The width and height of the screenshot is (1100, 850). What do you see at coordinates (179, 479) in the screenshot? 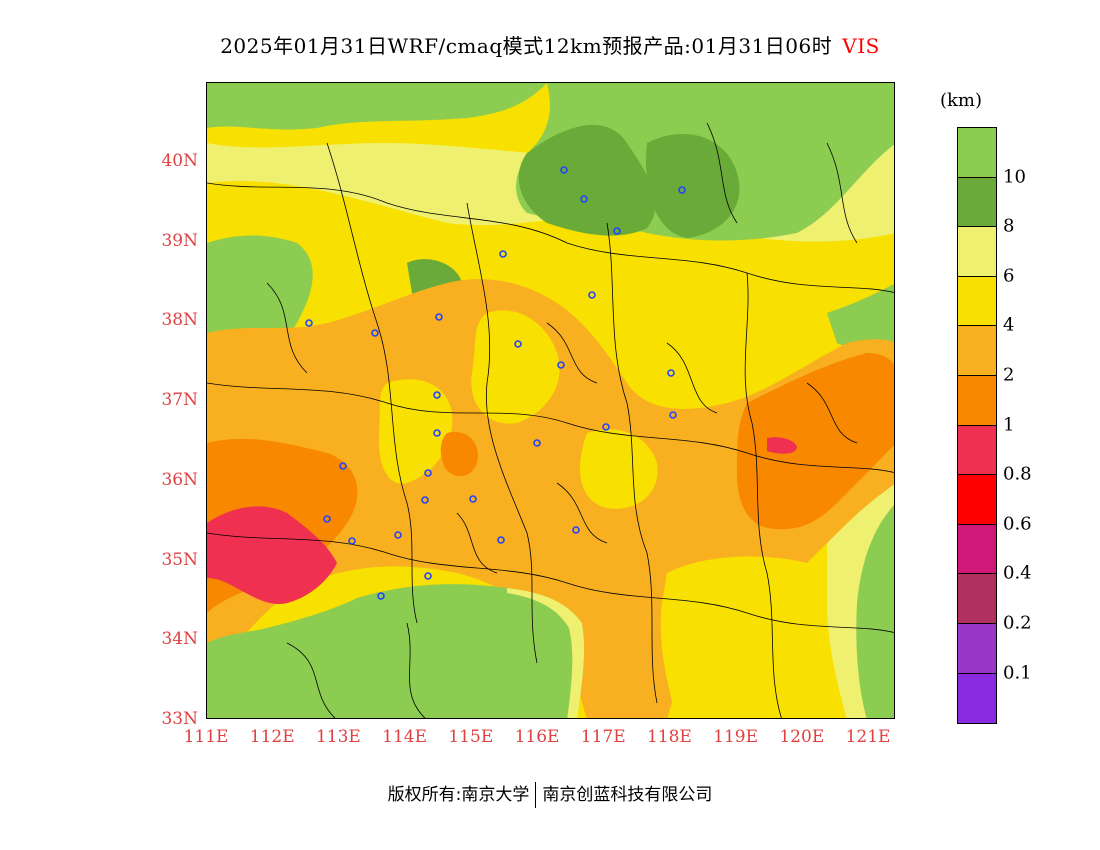
I see `lat-label: 36N` at bounding box center [179, 479].